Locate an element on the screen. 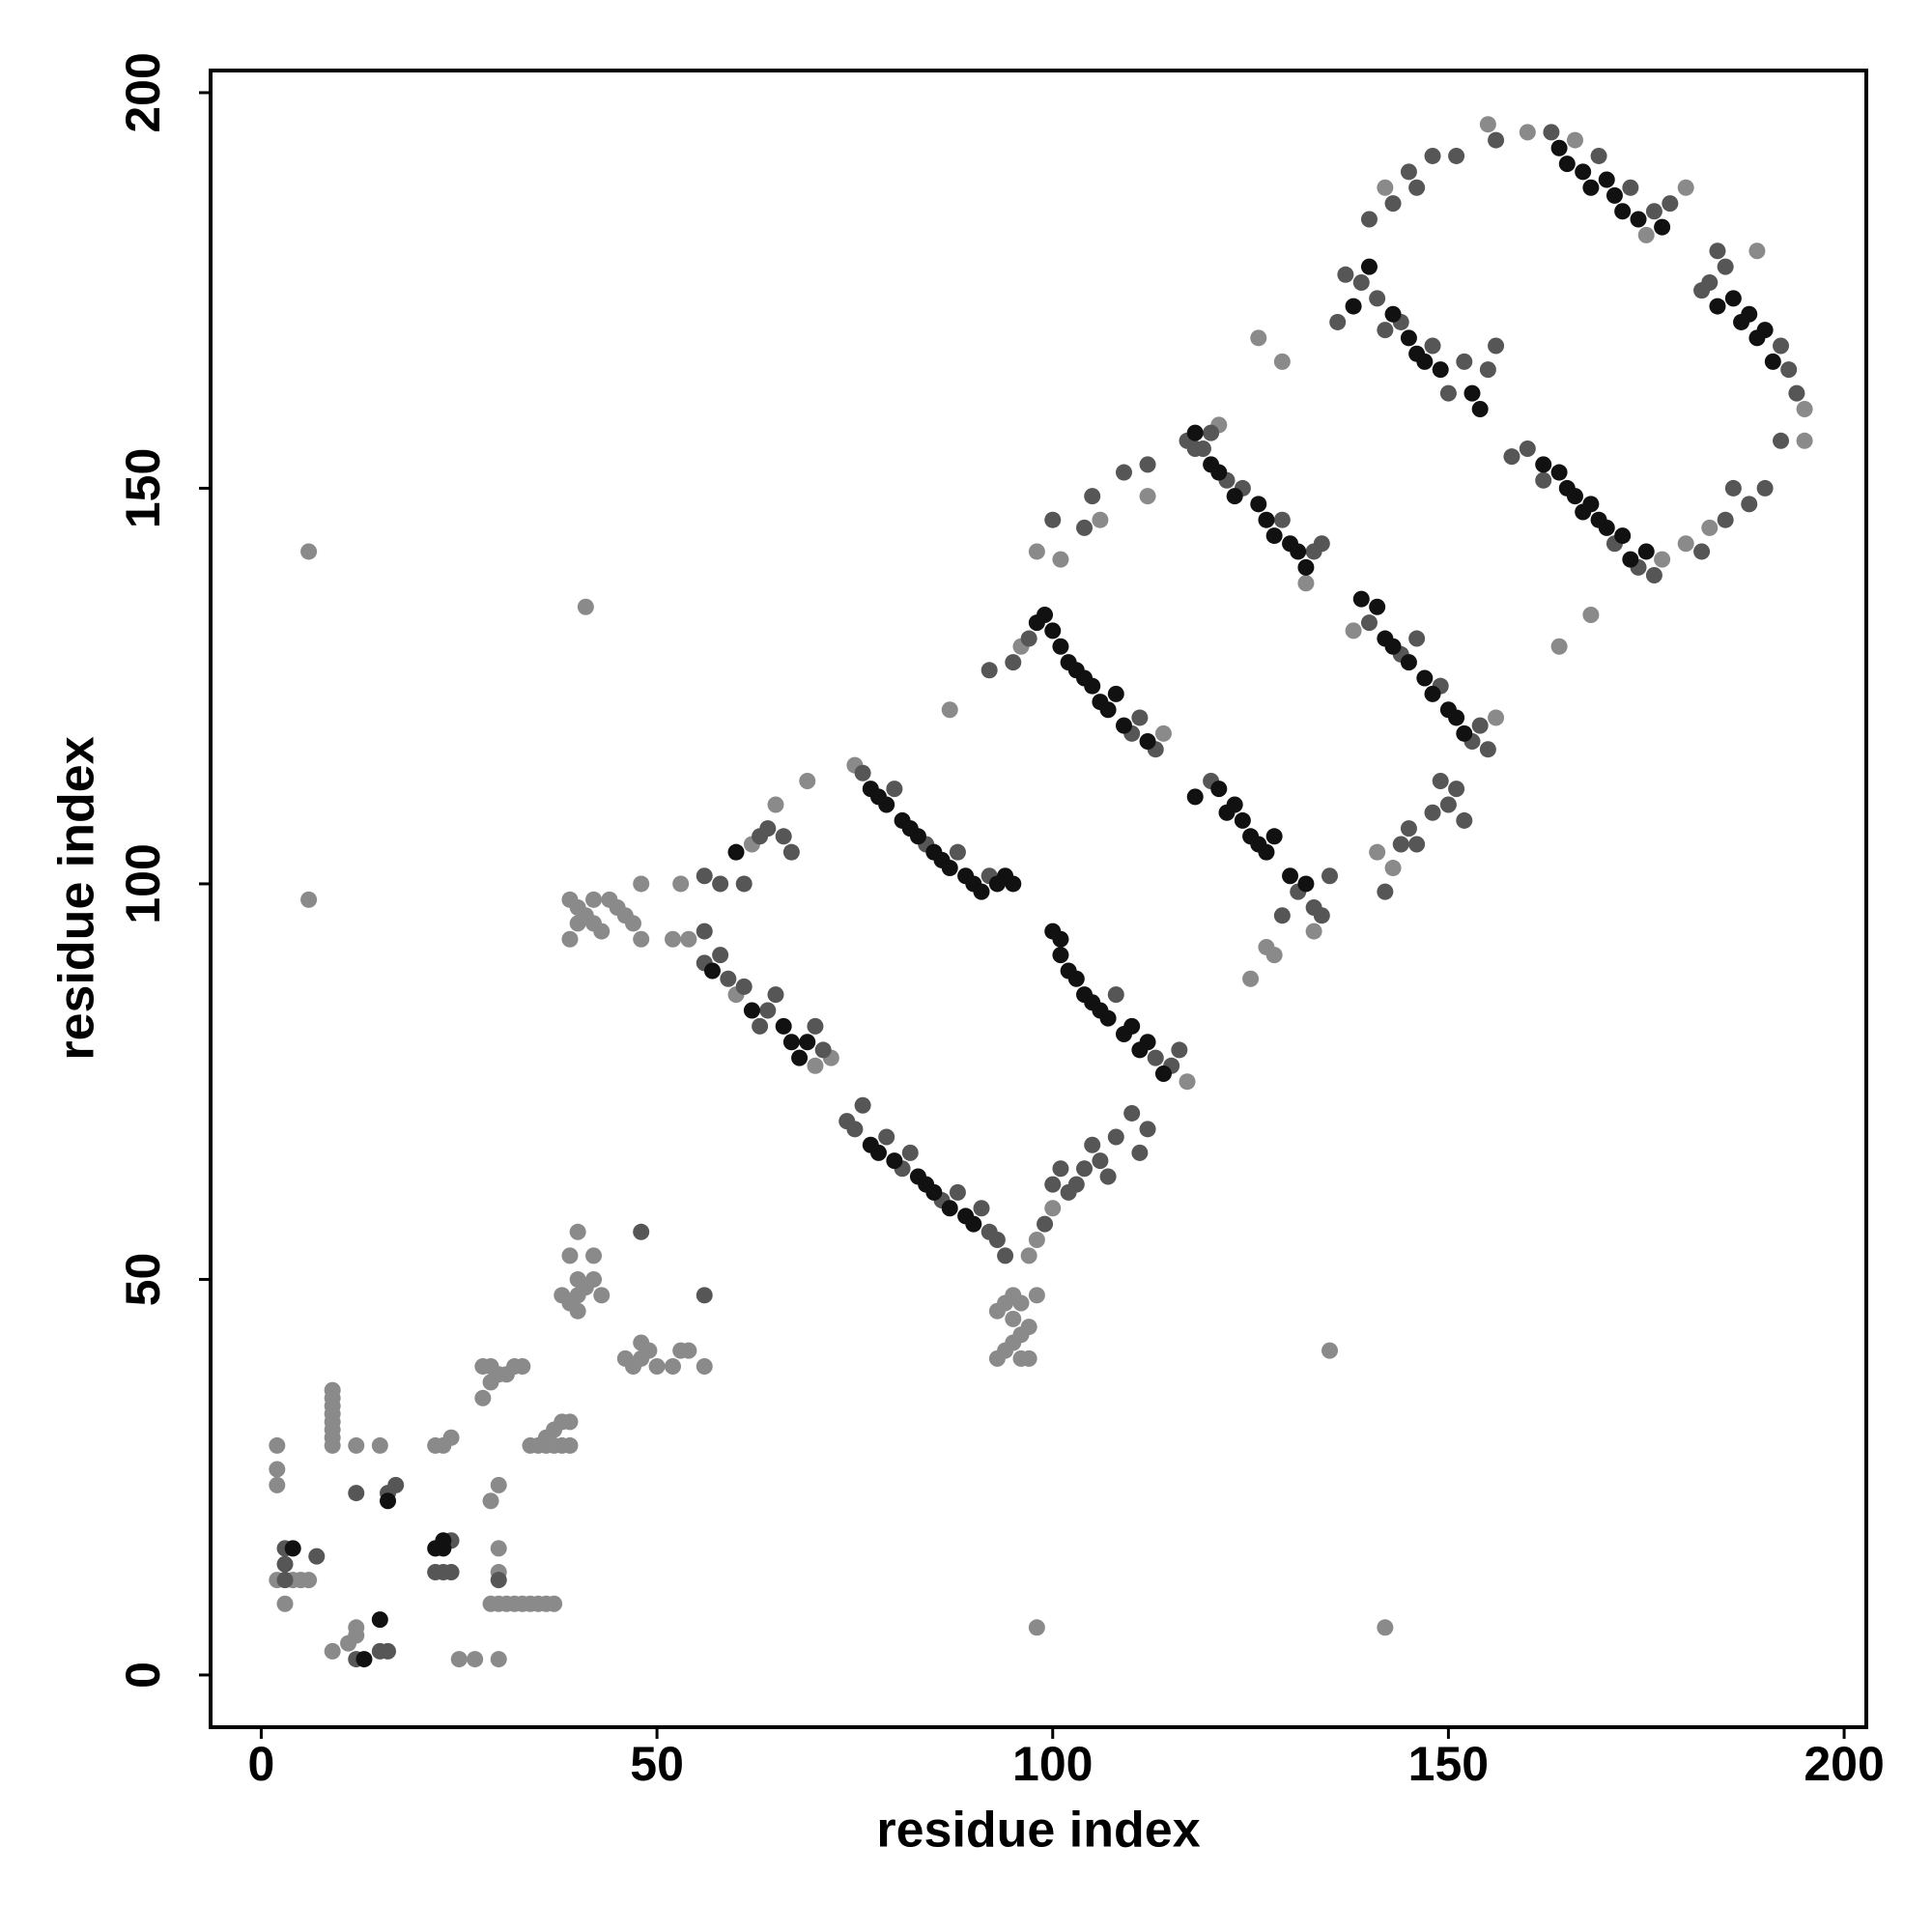 The height and width of the screenshot is (1932, 1932). x-tick-label: 50 is located at coordinates (657, 1764).